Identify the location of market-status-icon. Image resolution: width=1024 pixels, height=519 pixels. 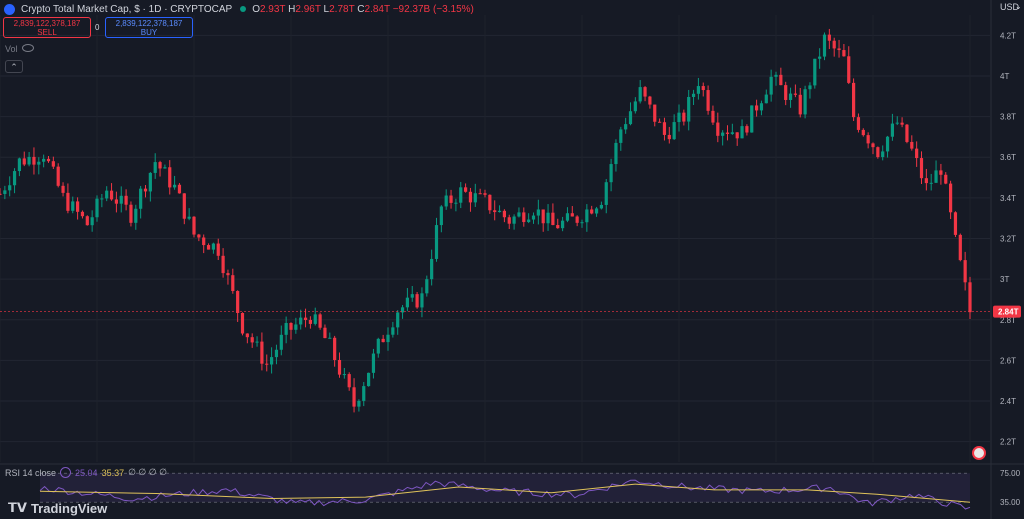
(243, 9).